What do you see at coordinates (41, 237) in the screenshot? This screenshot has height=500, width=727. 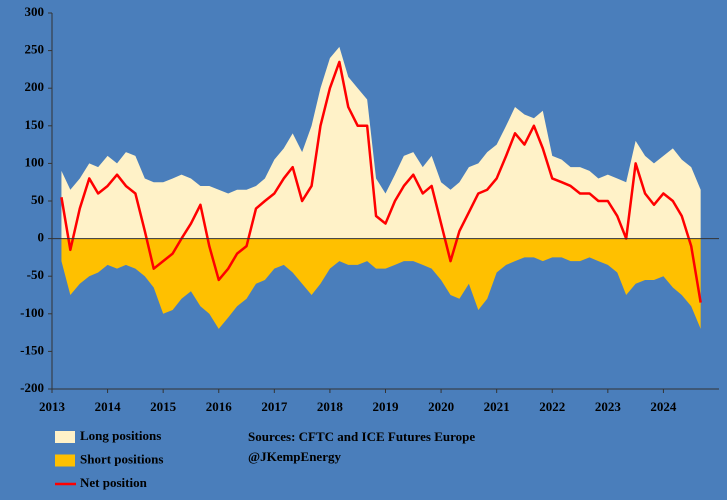 I see `y-tick-label: 0` at bounding box center [41, 237].